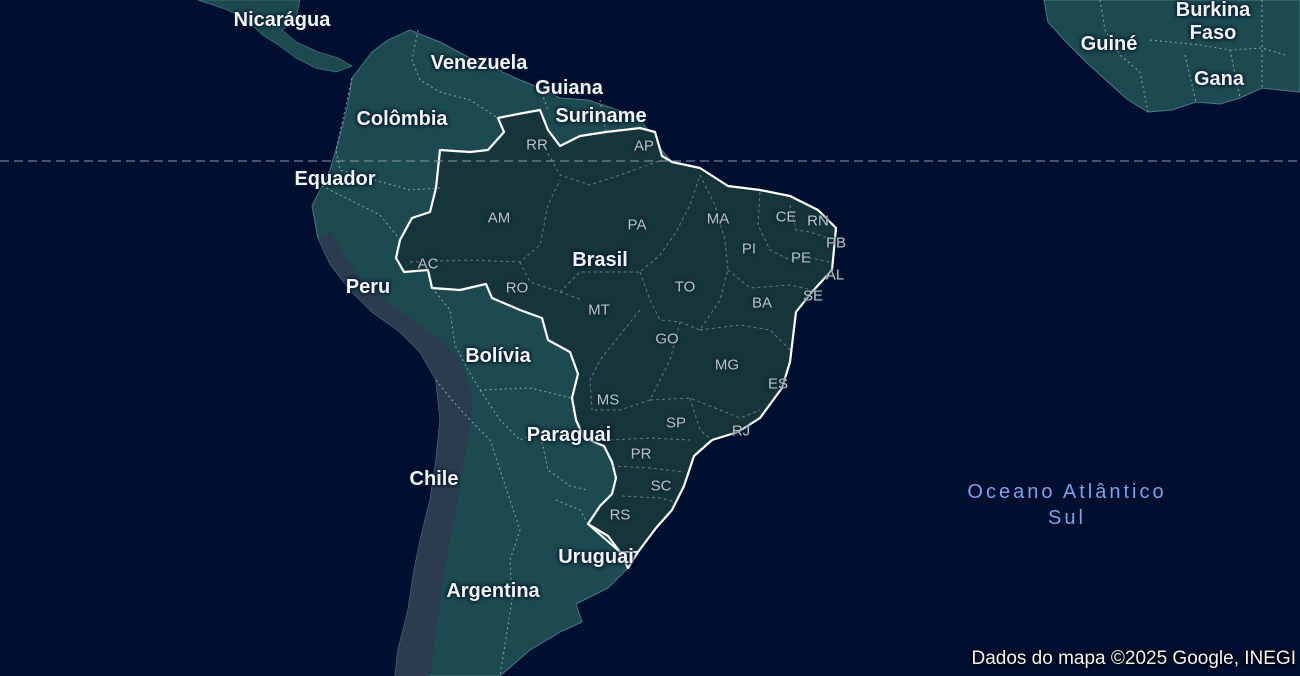 This screenshot has height=676, width=1300. What do you see at coordinates (778, 384) in the screenshot?
I see `state-label-es: ES` at bounding box center [778, 384].